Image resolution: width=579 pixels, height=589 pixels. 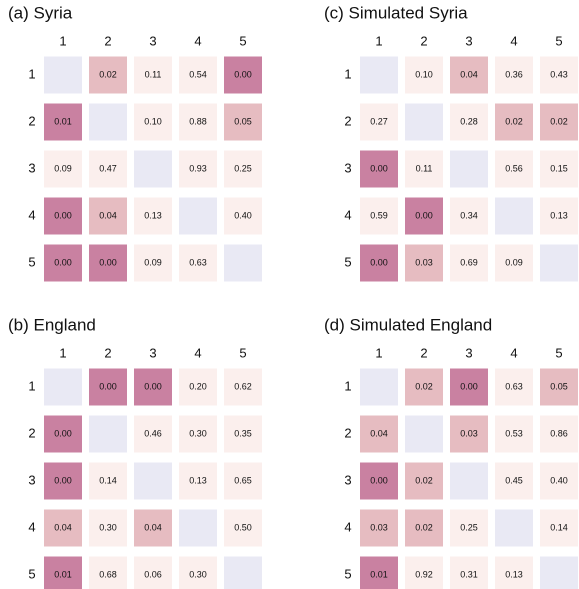 I want to click on row-label: 3, so click(x=347, y=479).